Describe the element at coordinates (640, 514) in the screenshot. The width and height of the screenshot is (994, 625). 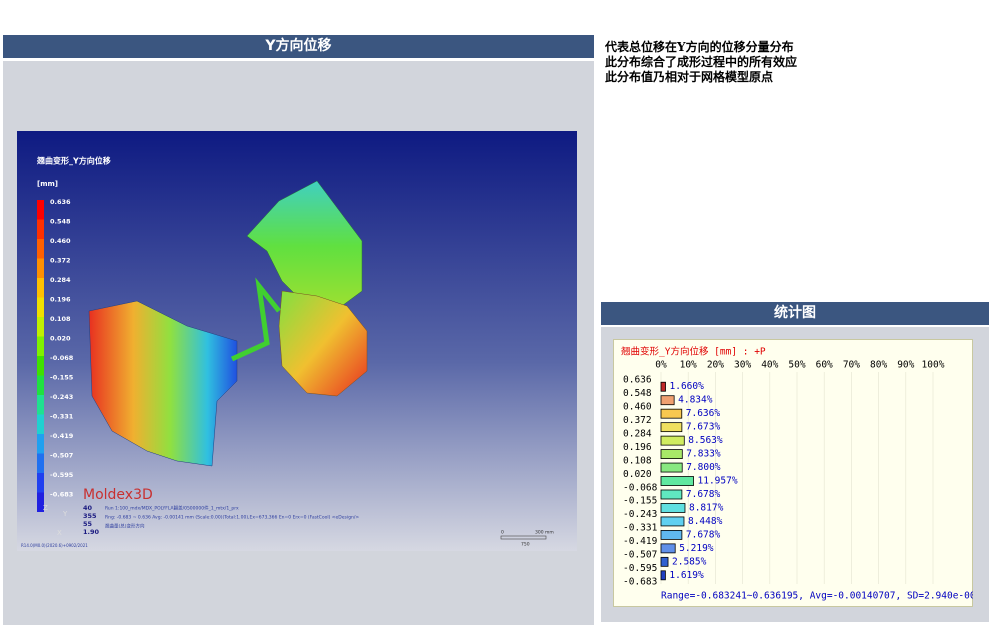
I see `bin-label: -0.243` at that location.